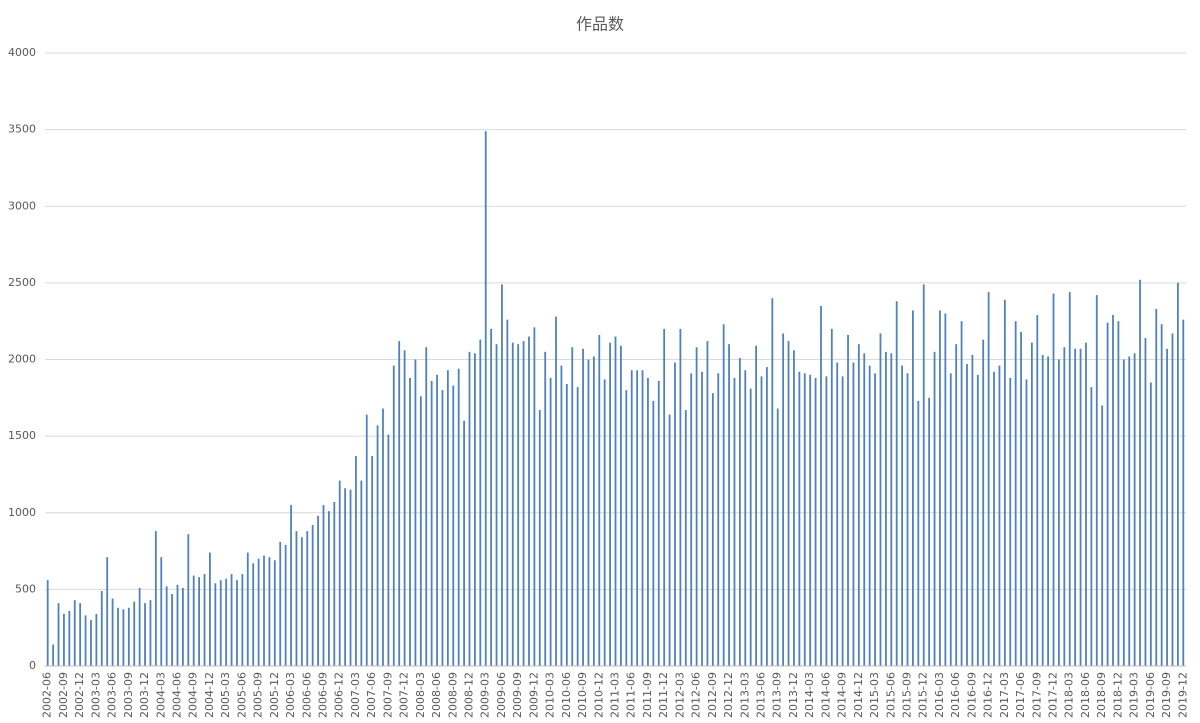 The image size is (1200, 723). I want to click on y-tick-label: 3500, so click(22, 129).